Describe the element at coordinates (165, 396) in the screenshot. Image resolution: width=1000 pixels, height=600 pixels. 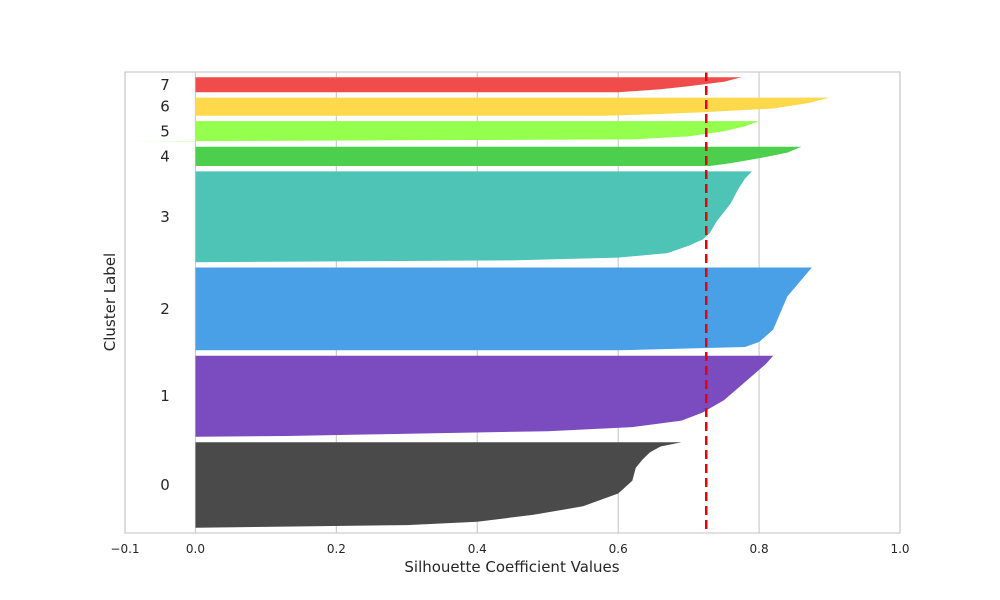
I see `cluster-1-label: 1` at that location.